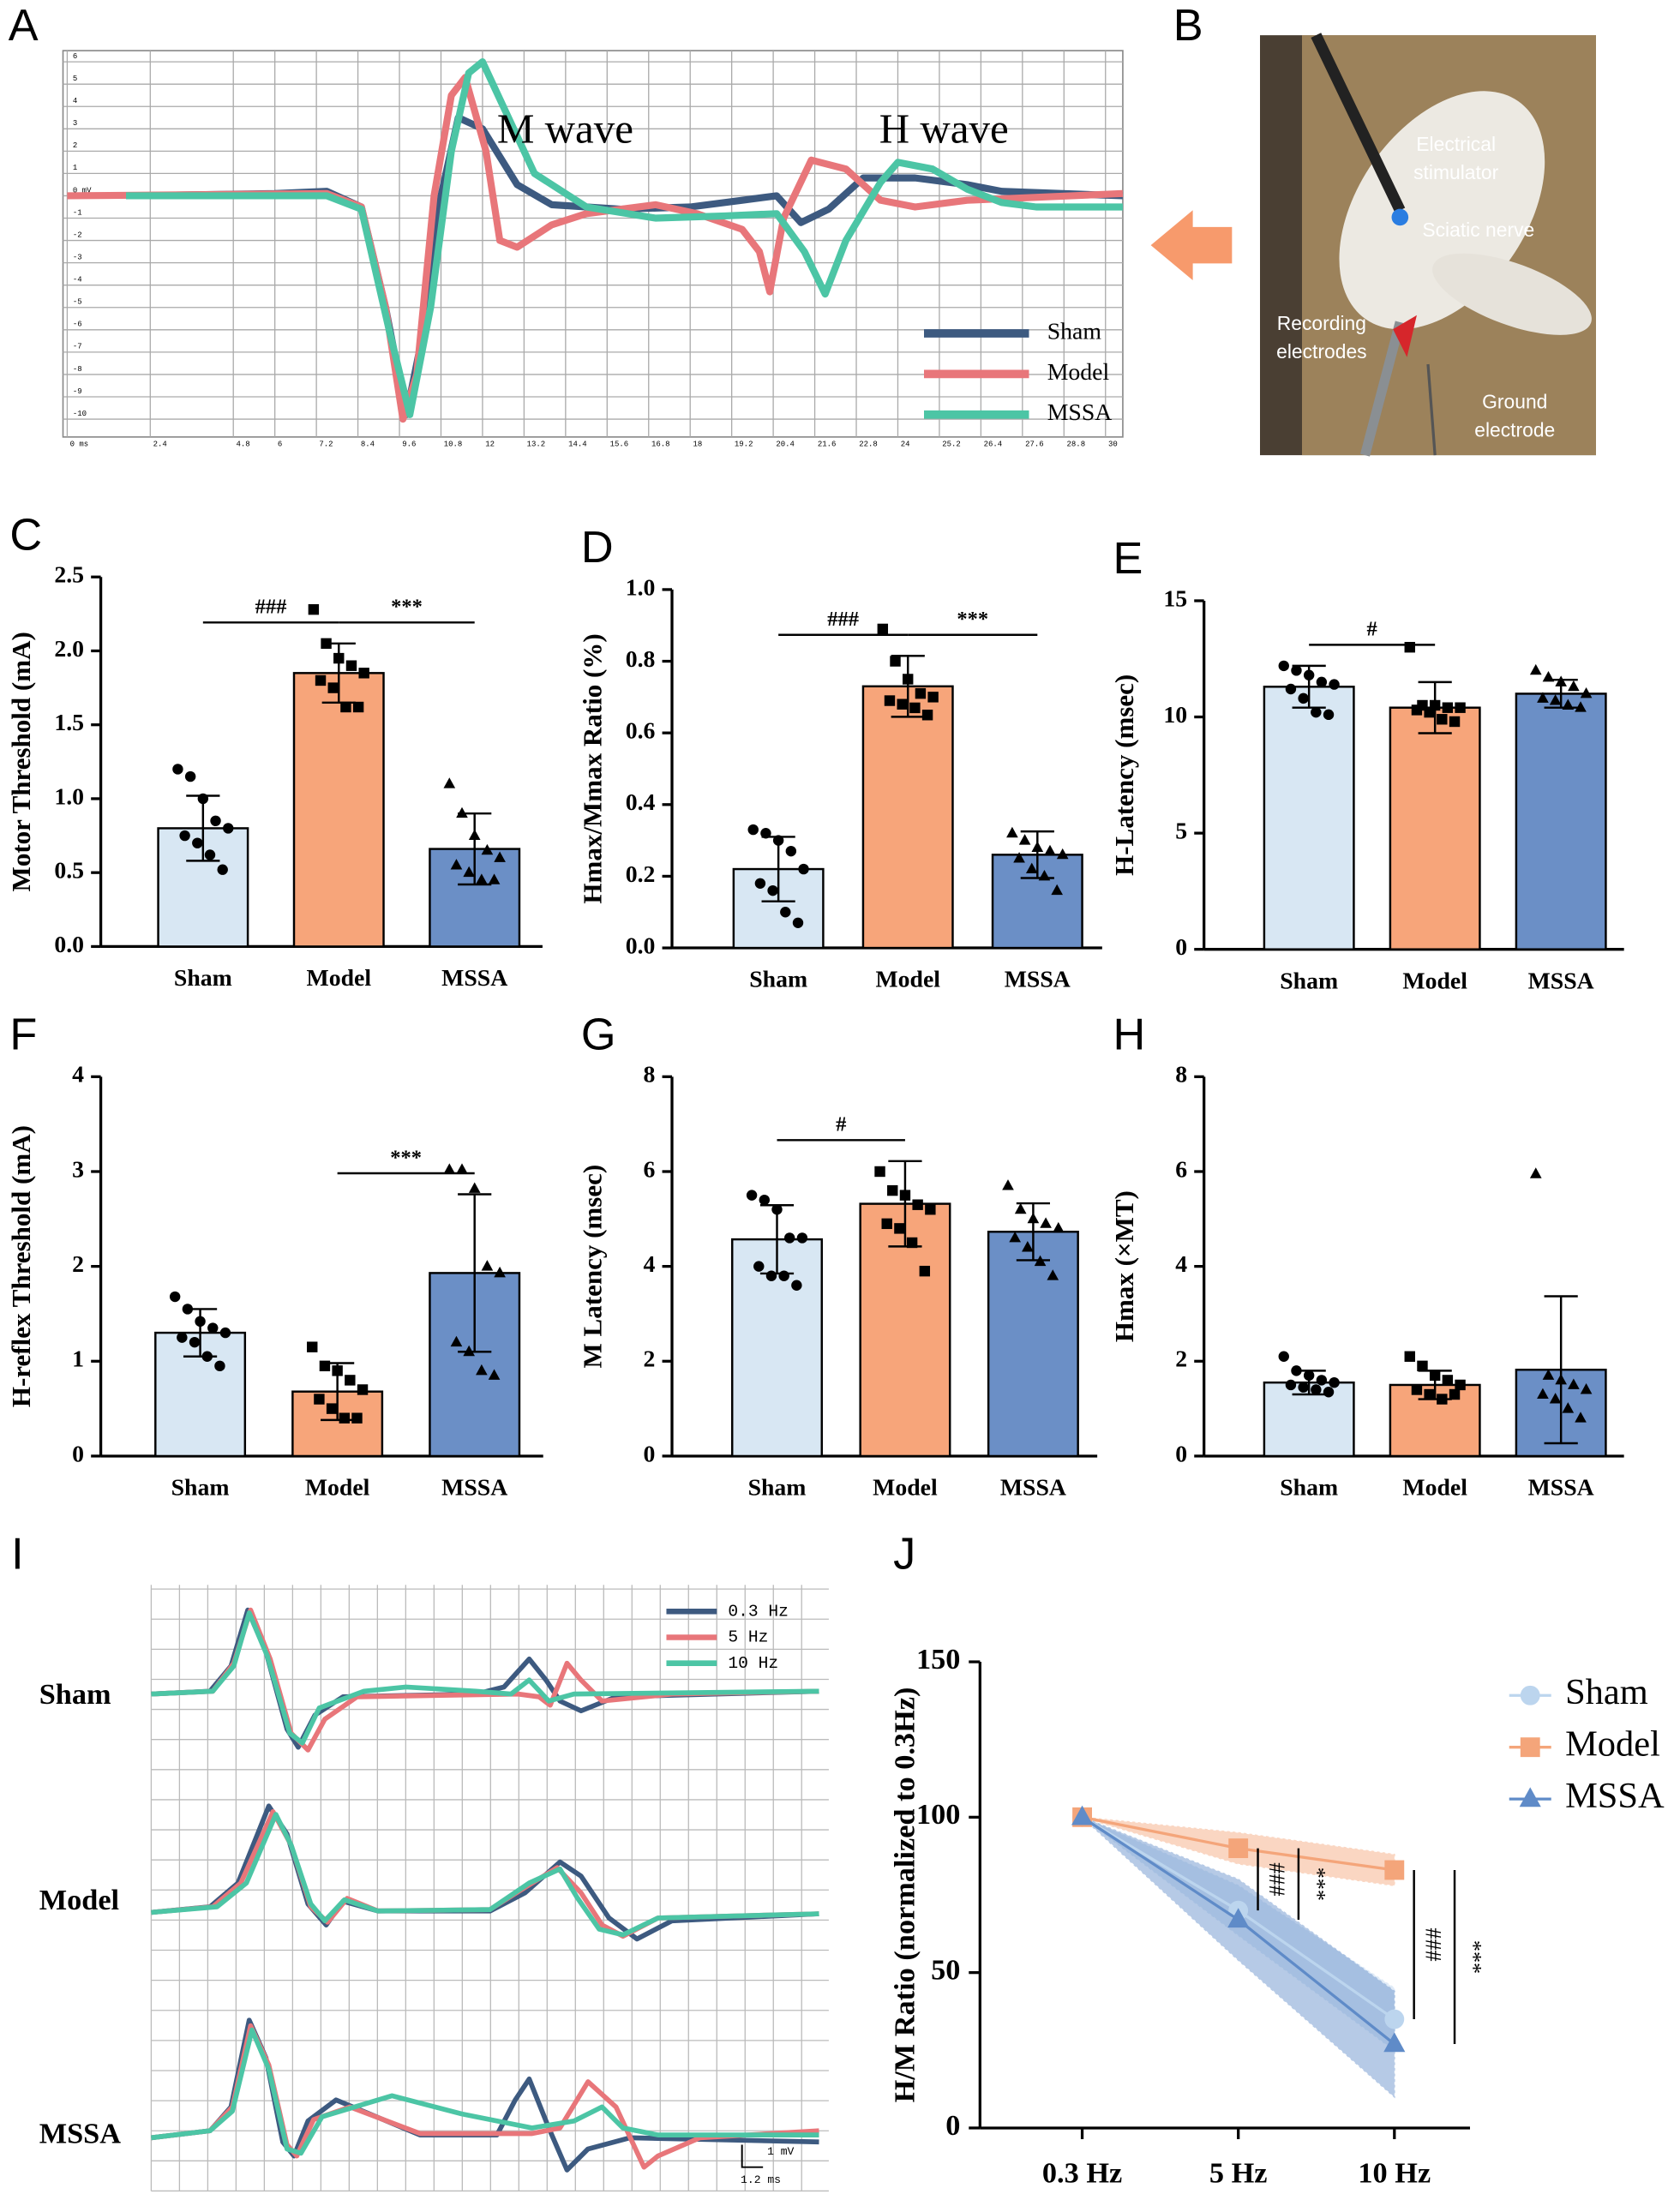 This screenshot has width=1680, height=2194. I want to click on photo-annotation: electrode, so click(1514, 429).